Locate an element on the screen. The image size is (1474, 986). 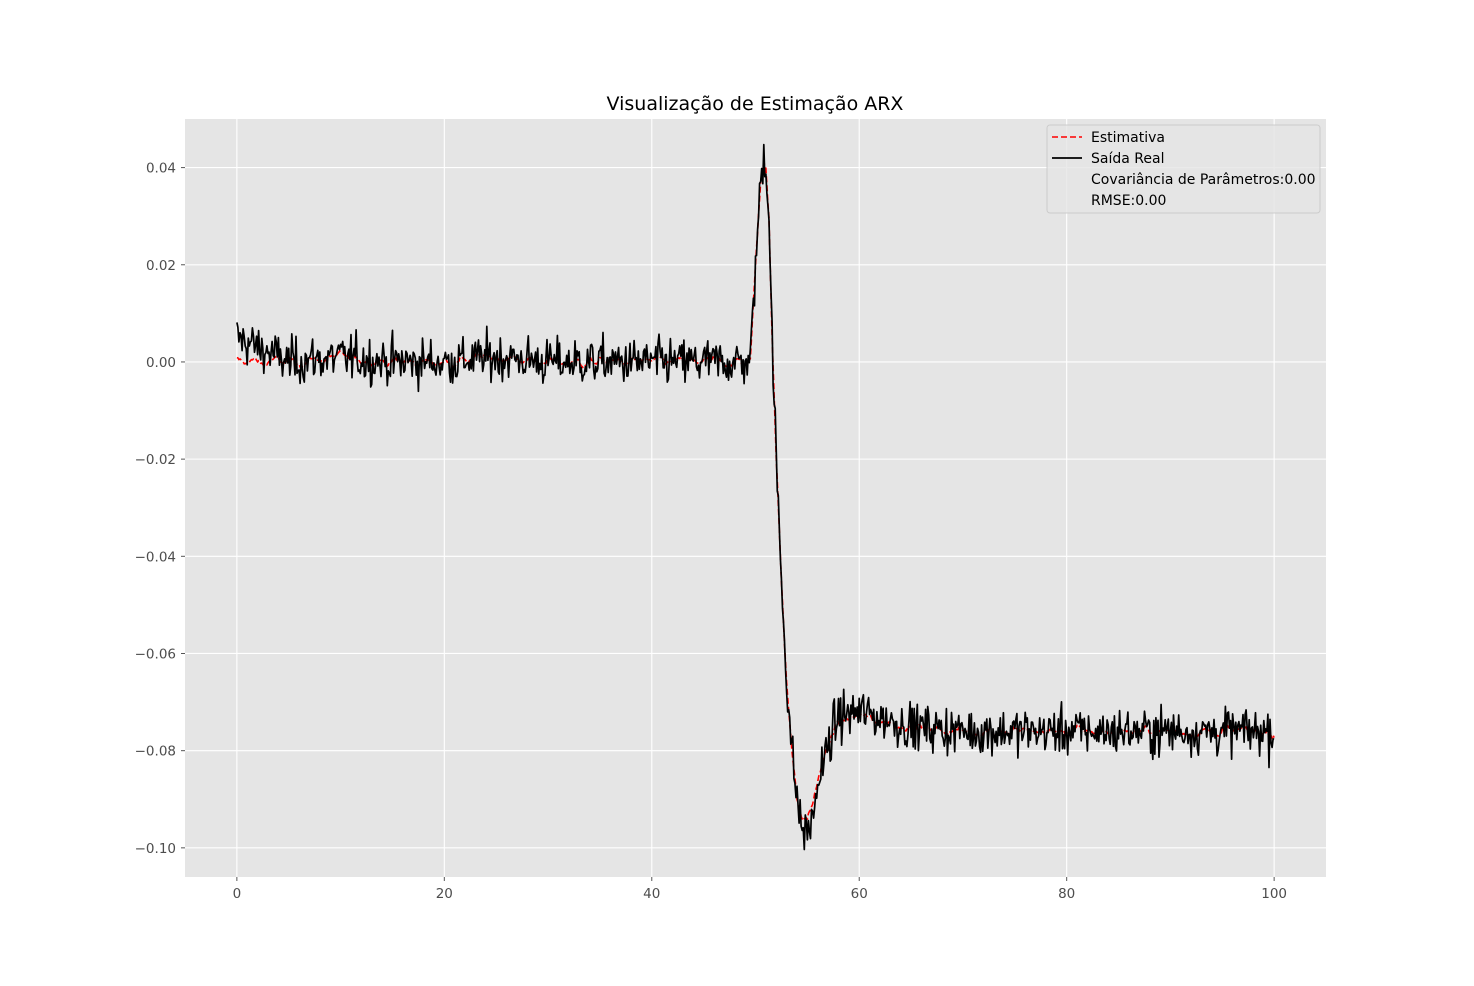
legend-label-covariancia: Covariância de Parâmetros:0.00 is located at coordinates (1203, 180).